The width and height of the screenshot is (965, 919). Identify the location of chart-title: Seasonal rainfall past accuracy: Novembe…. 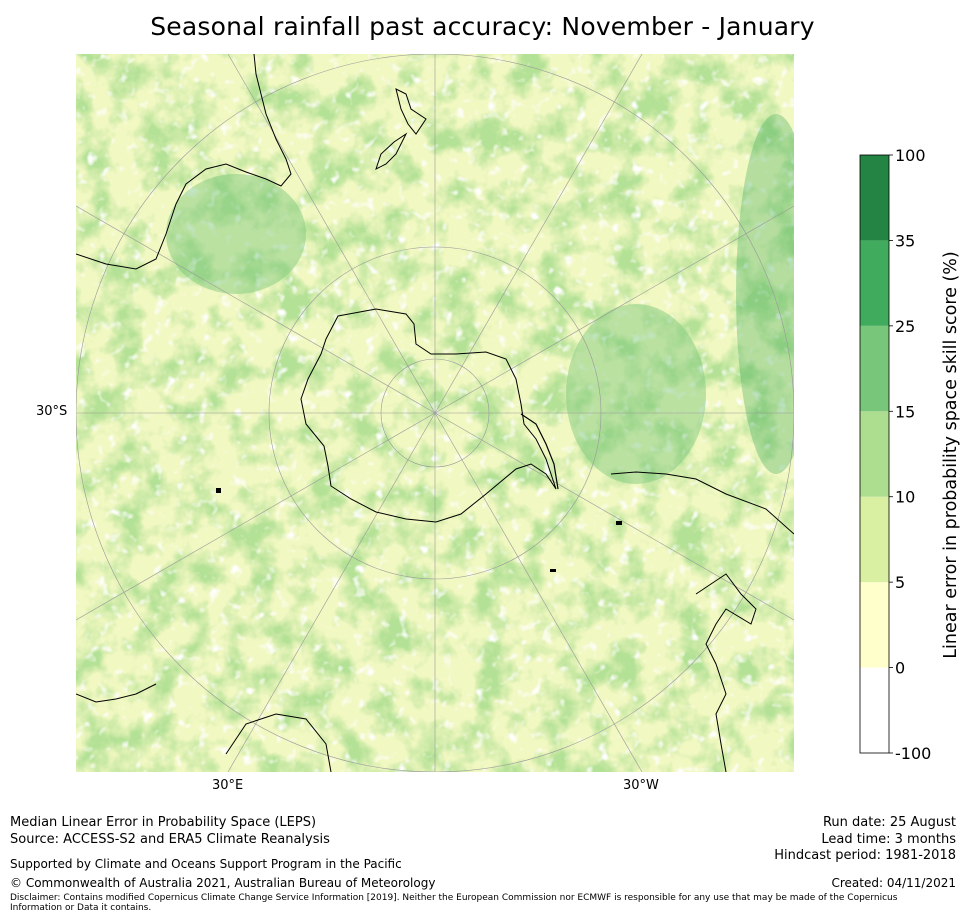
(482, 26).